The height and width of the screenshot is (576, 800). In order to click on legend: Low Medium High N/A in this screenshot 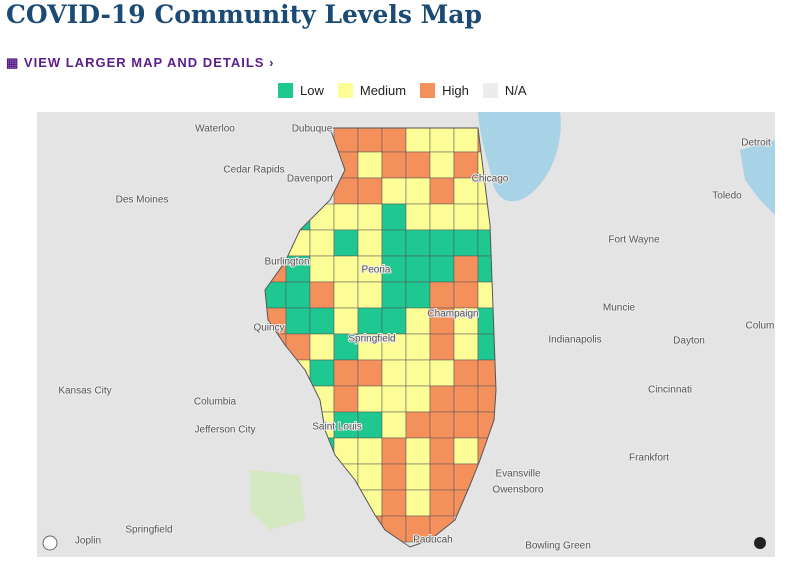, I will do `click(402, 90)`.